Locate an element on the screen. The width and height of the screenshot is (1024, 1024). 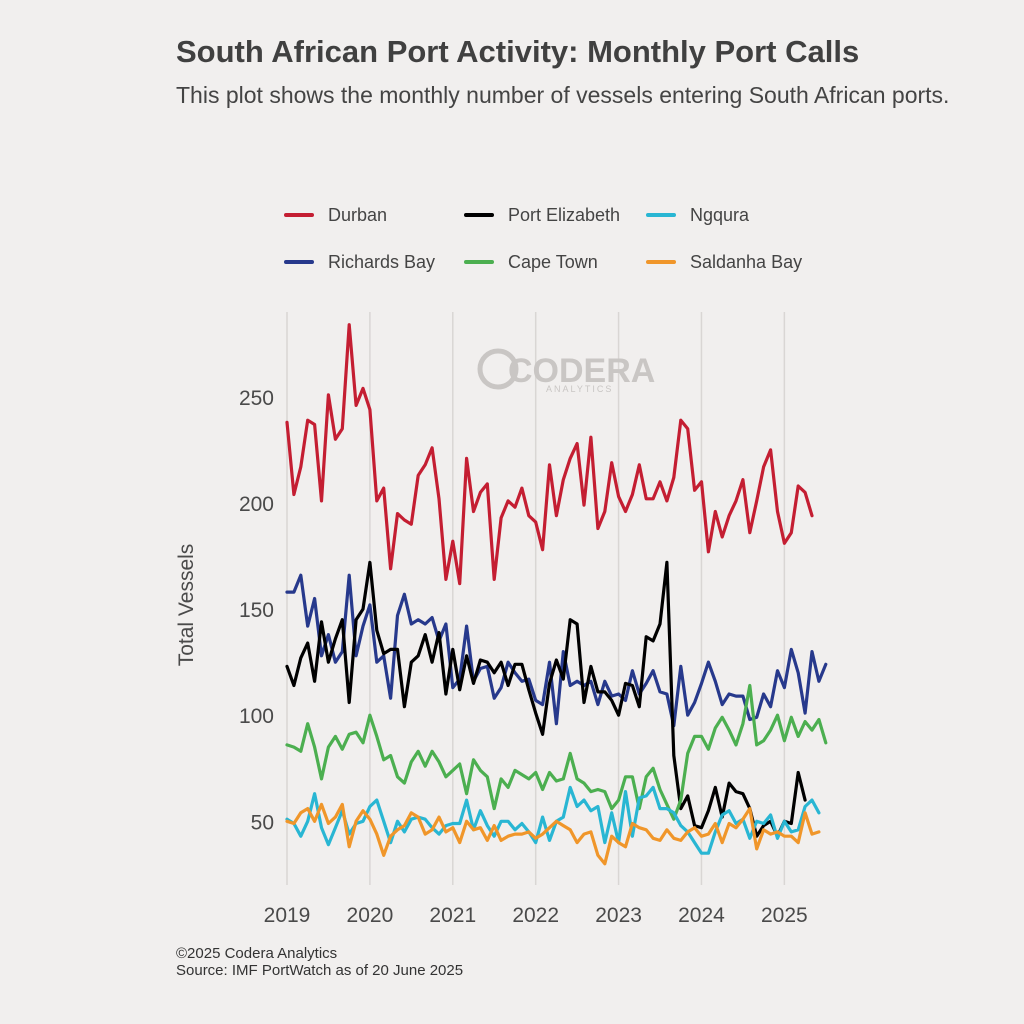
legend-swatch-saldanha-bay is located at coordinates (661, 262).